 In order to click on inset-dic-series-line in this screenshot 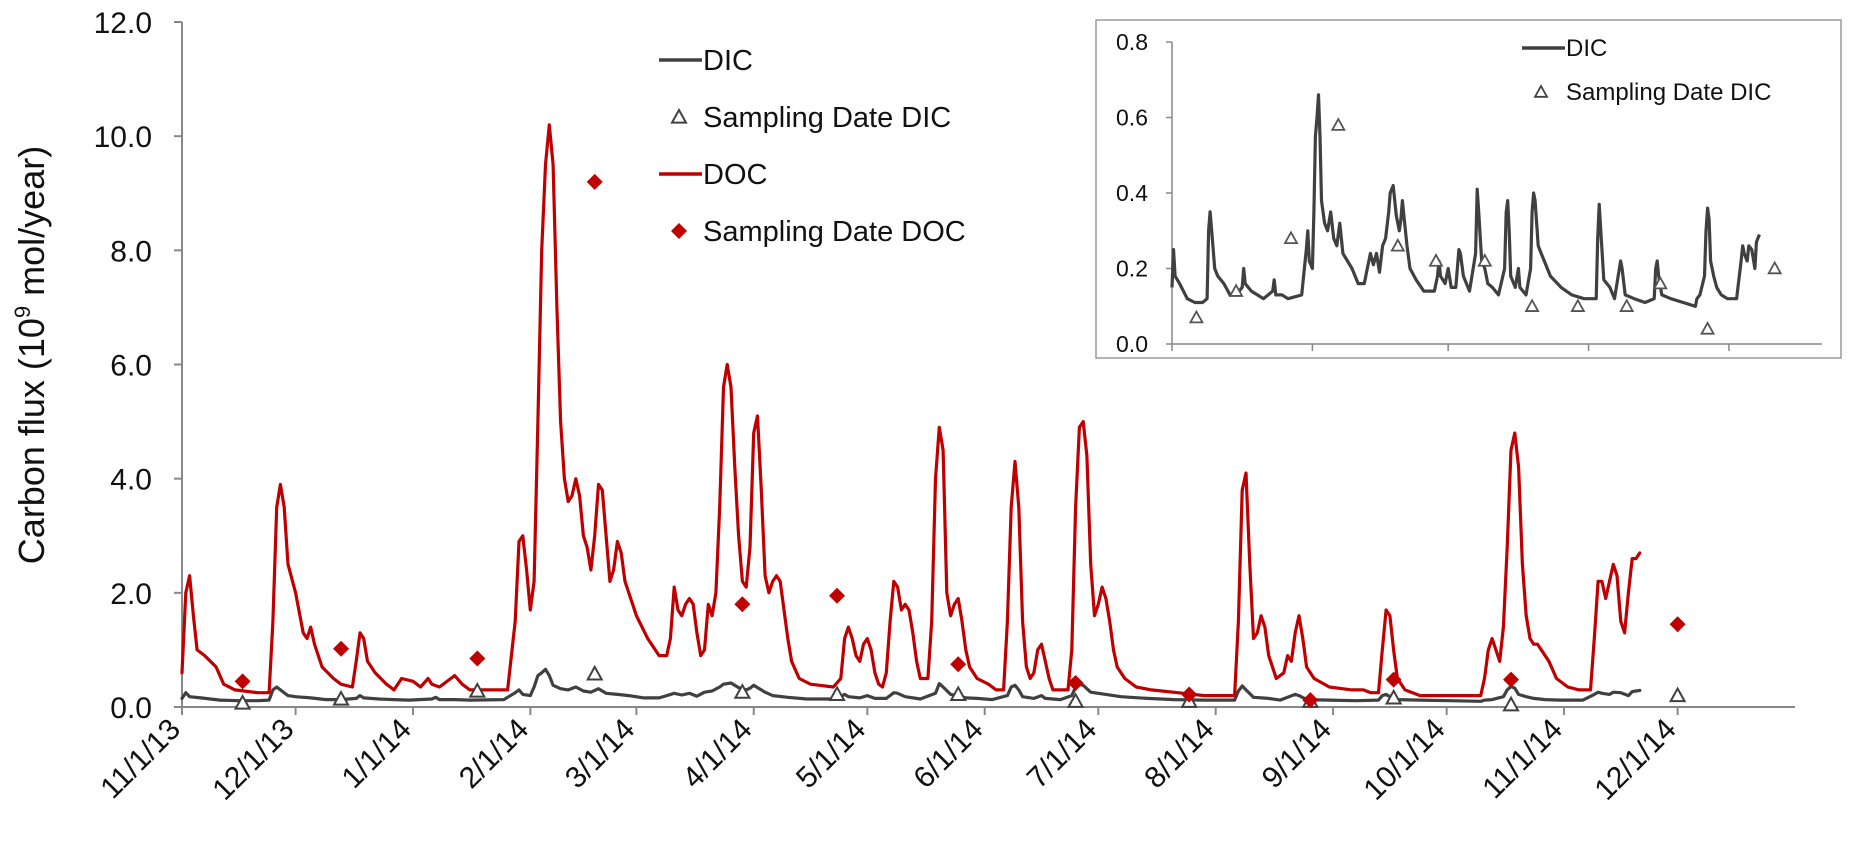, I will do `click(1465, 200)`.